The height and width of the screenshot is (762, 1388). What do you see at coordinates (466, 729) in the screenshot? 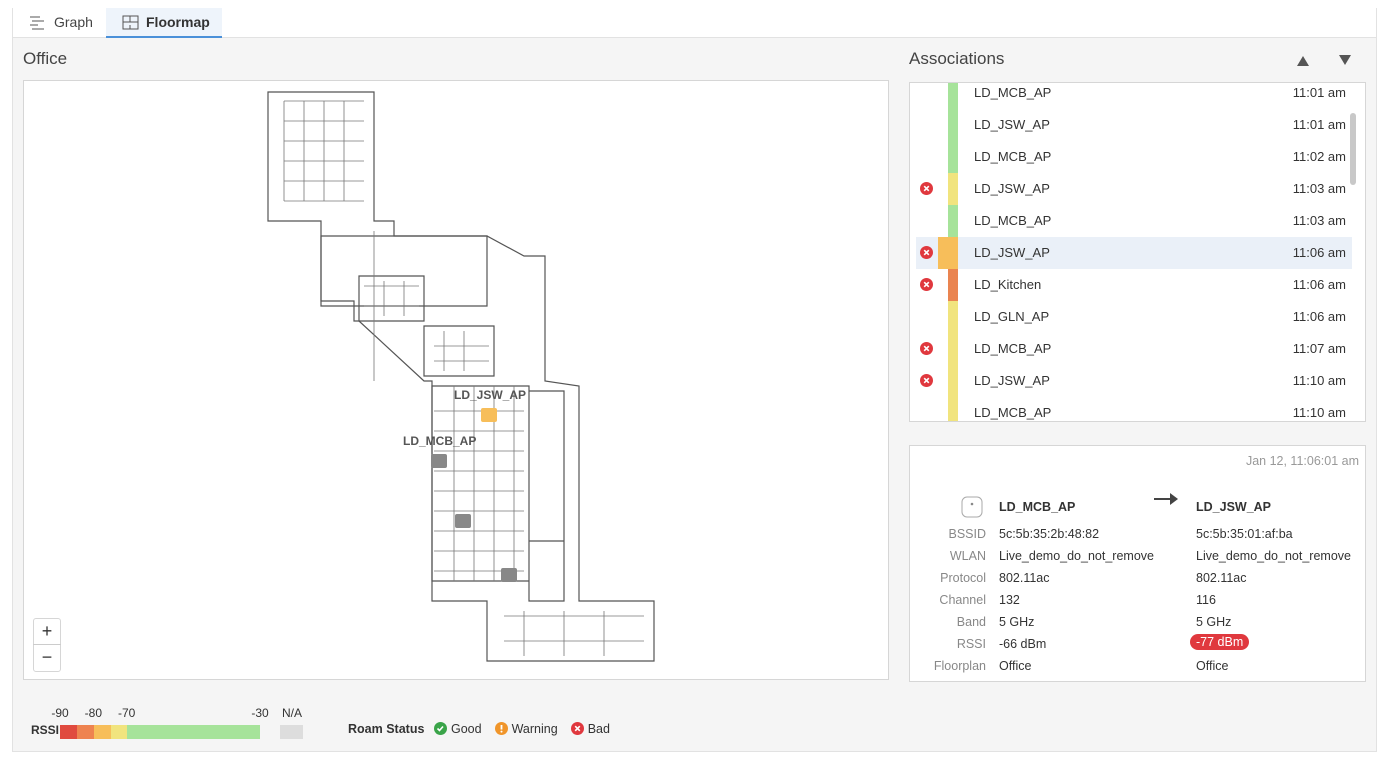
I see `status-label: Good` at bounding box center [466, 729].